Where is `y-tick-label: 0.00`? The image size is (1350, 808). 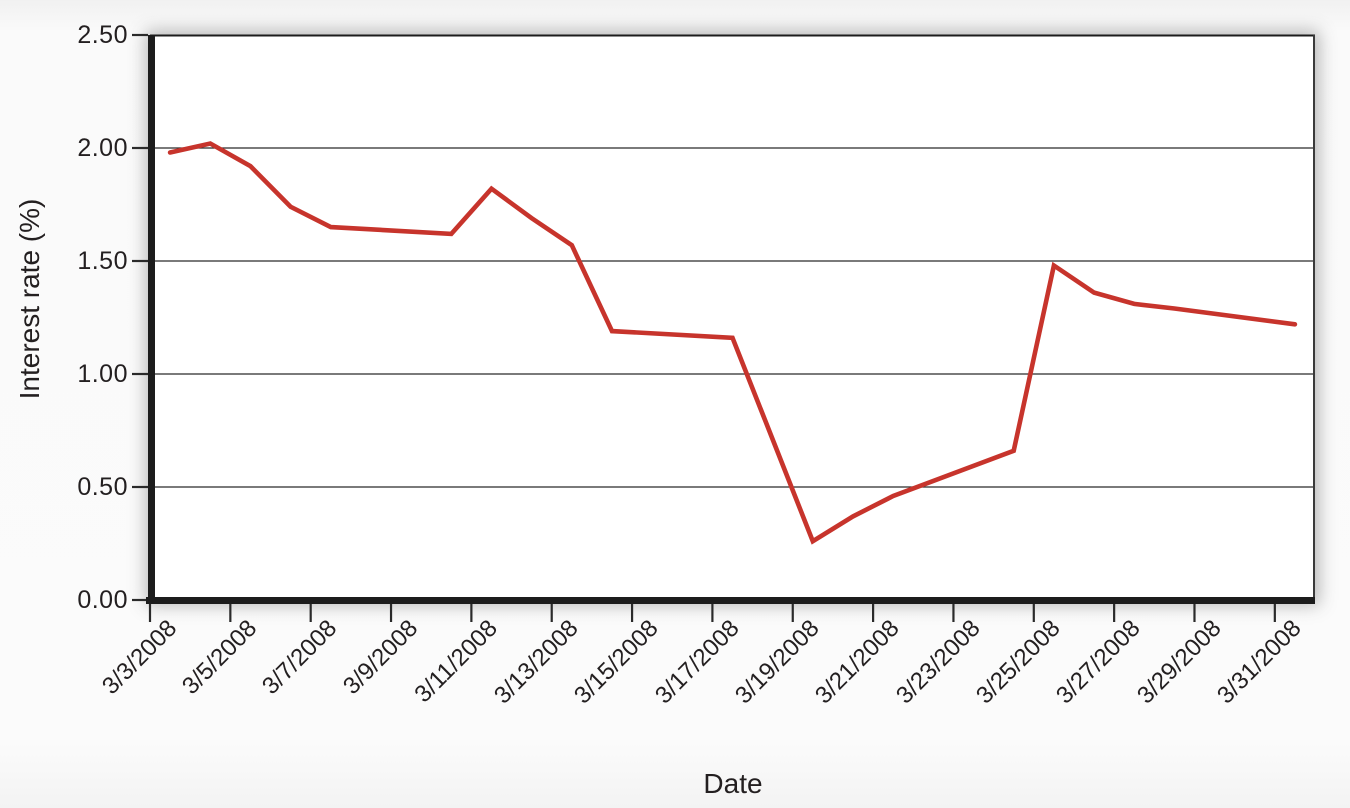 y-tick-label: 0.00 is located at coordinates (102, 600).